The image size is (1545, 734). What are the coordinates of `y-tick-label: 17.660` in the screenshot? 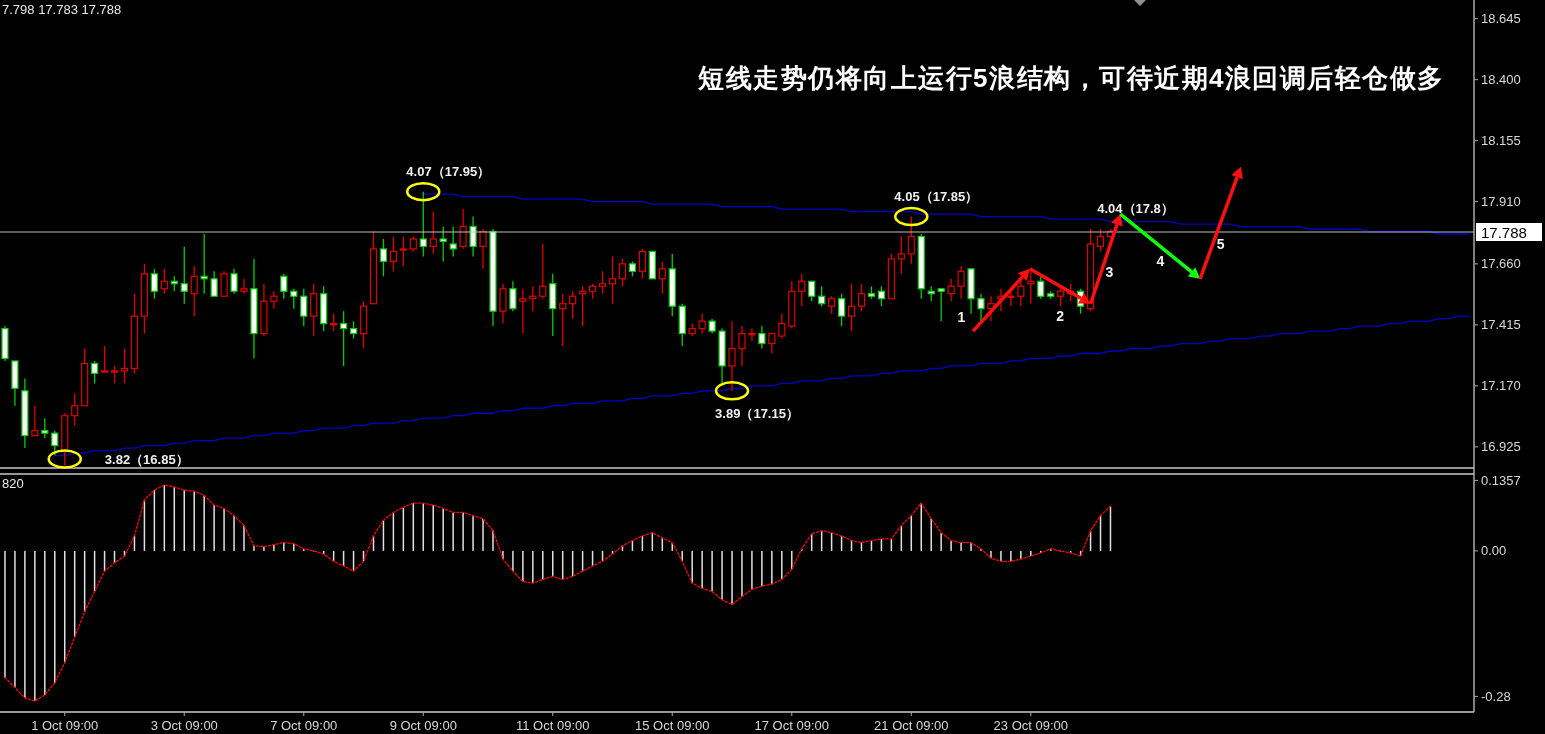 It's located at (1501, 264).